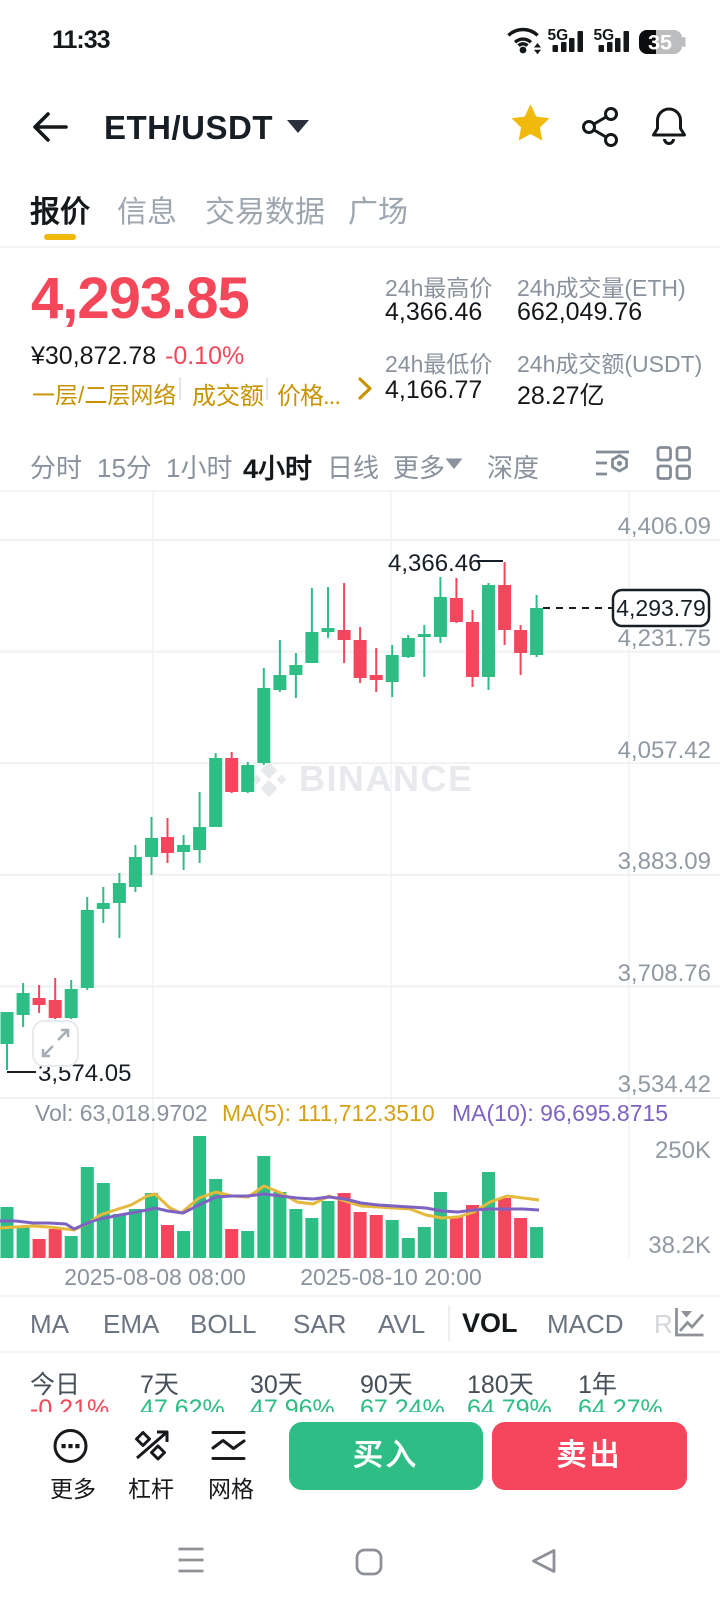  I want to click on svg-text: 250K, so click(683, 1150).